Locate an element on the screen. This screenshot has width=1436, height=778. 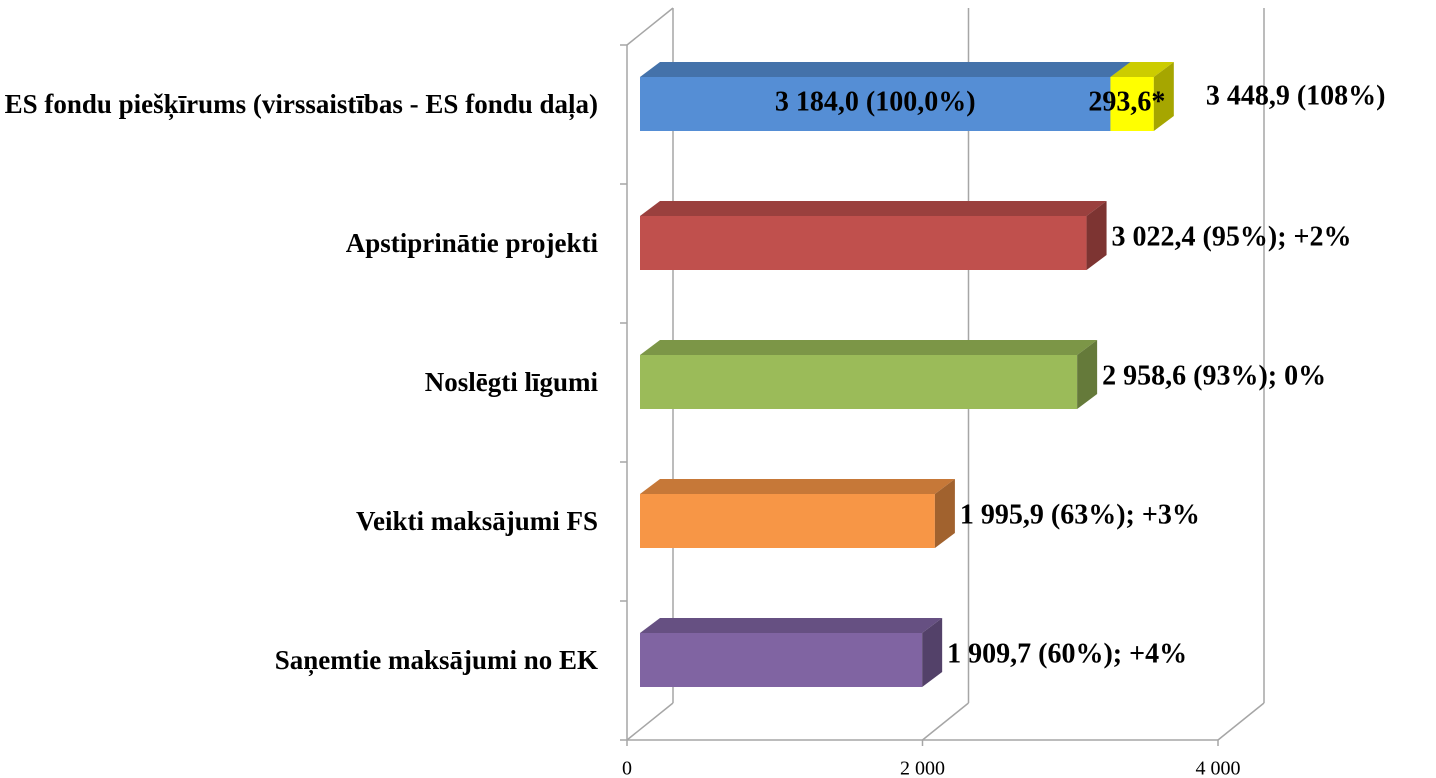
category-label: Veikti maksājumi FS is located at coordinates (299, 521).